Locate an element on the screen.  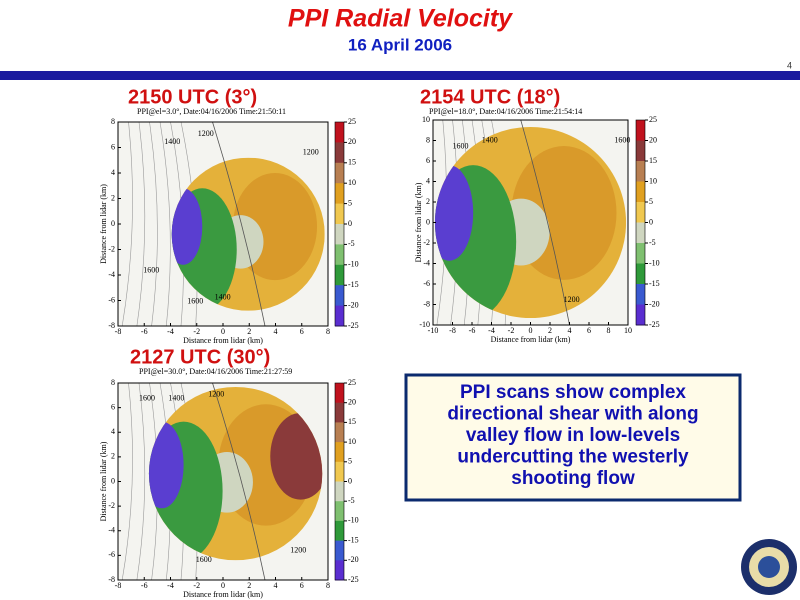
x-tick-label: -8 is located at coordinates (118, 331).